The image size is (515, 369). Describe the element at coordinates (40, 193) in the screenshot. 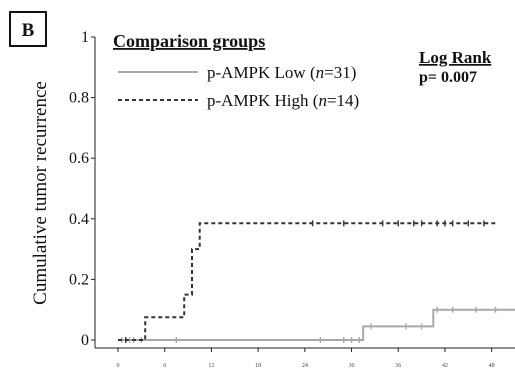

I see `y-axis-label: Cumulative tumor recurrence` at that location.